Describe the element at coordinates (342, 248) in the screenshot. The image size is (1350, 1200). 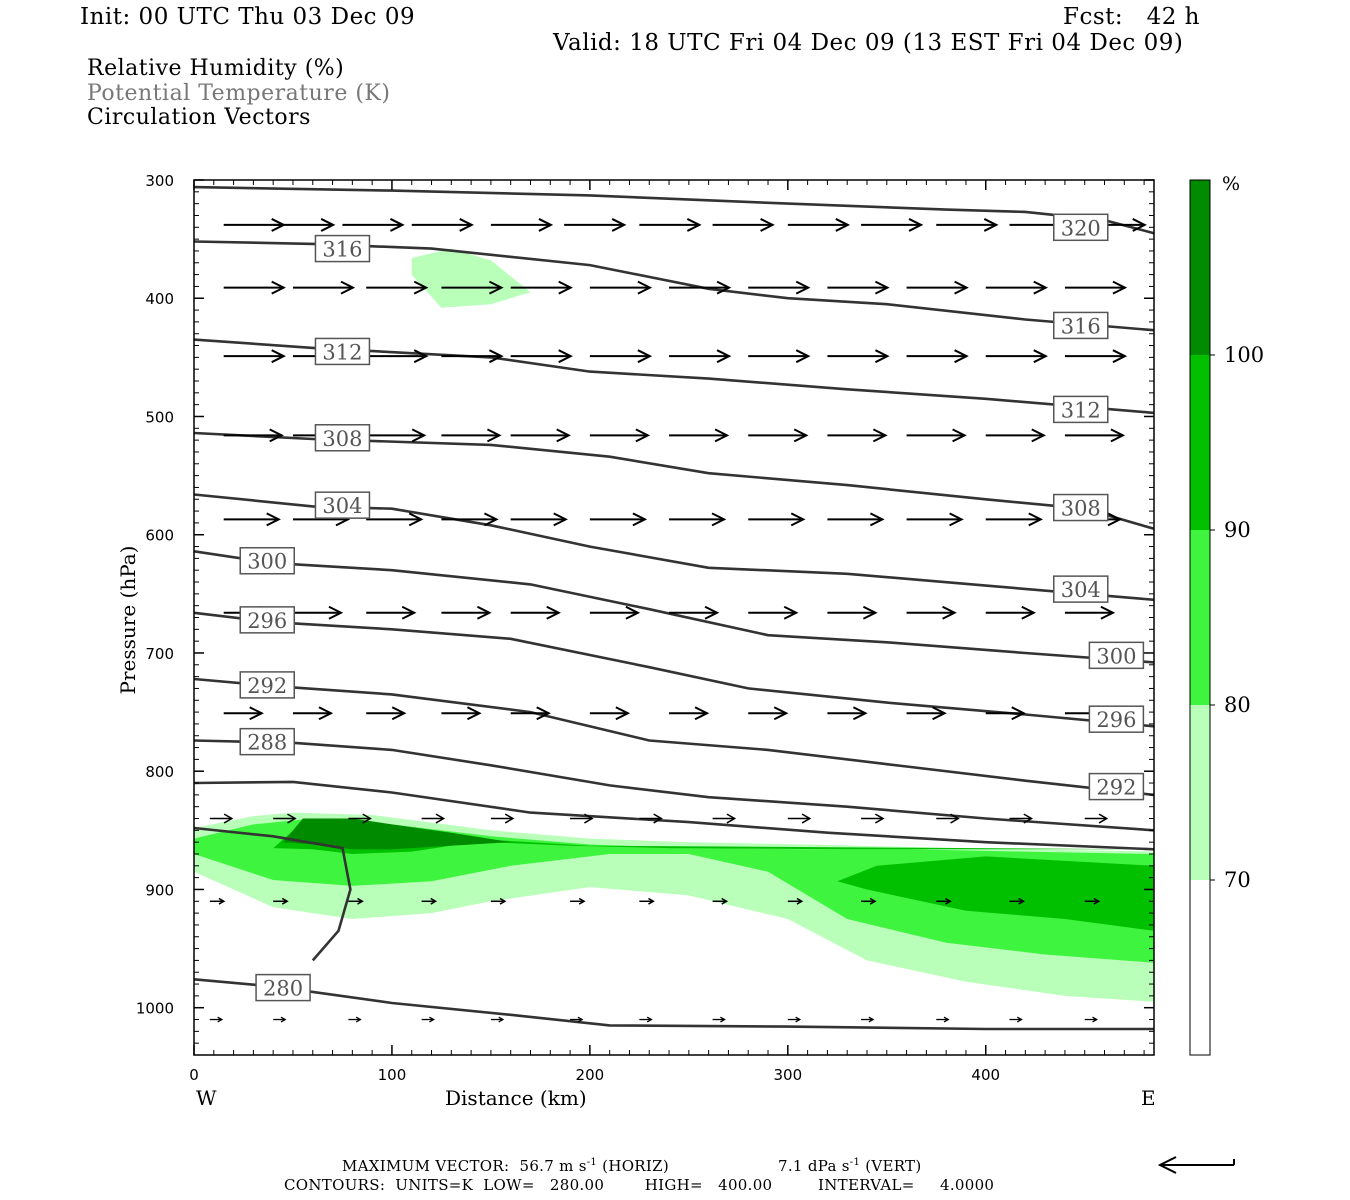
I see `theta-label-316: 316` at that location.